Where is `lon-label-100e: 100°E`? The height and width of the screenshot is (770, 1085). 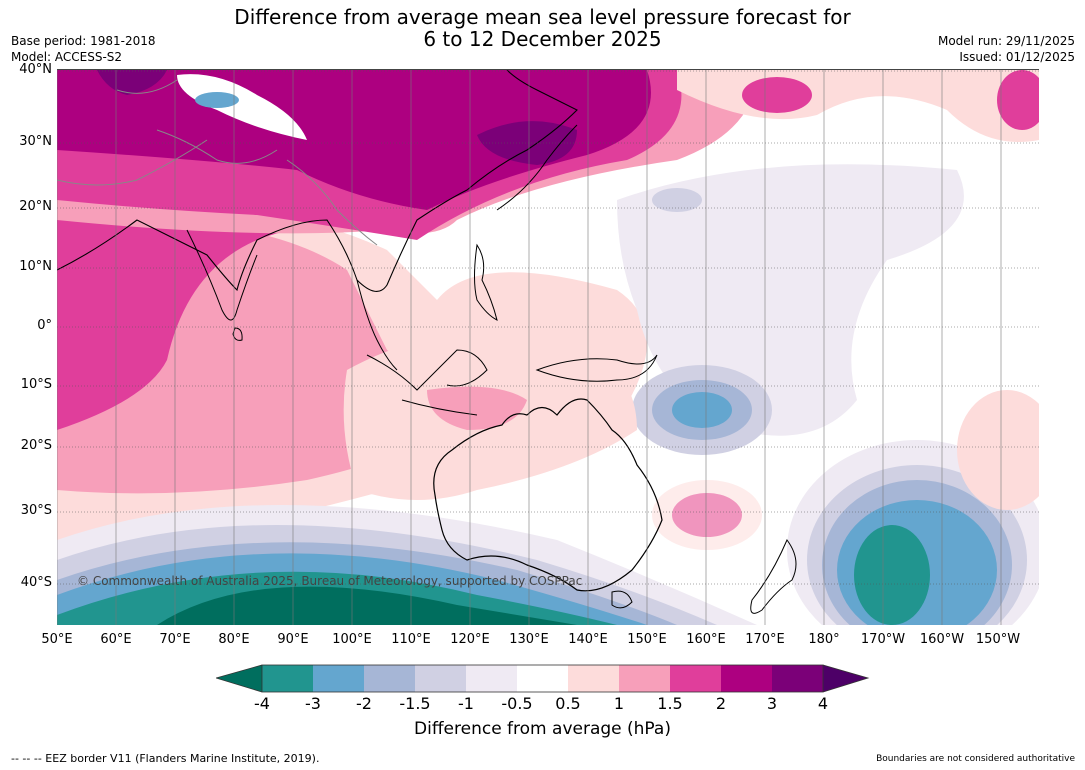 lon-label-100e: 100°E is located at coordinates (352, 639).